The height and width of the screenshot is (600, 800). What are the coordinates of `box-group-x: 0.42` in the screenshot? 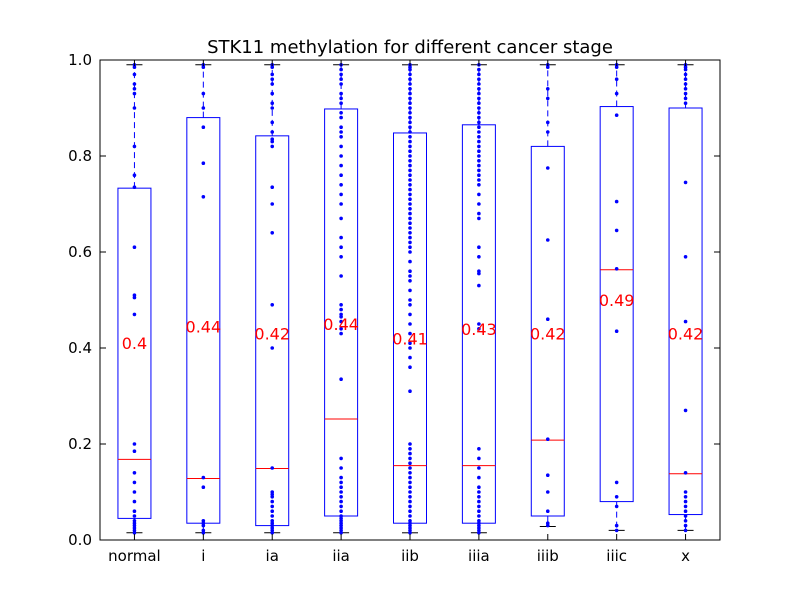 It's located at (686, 298).